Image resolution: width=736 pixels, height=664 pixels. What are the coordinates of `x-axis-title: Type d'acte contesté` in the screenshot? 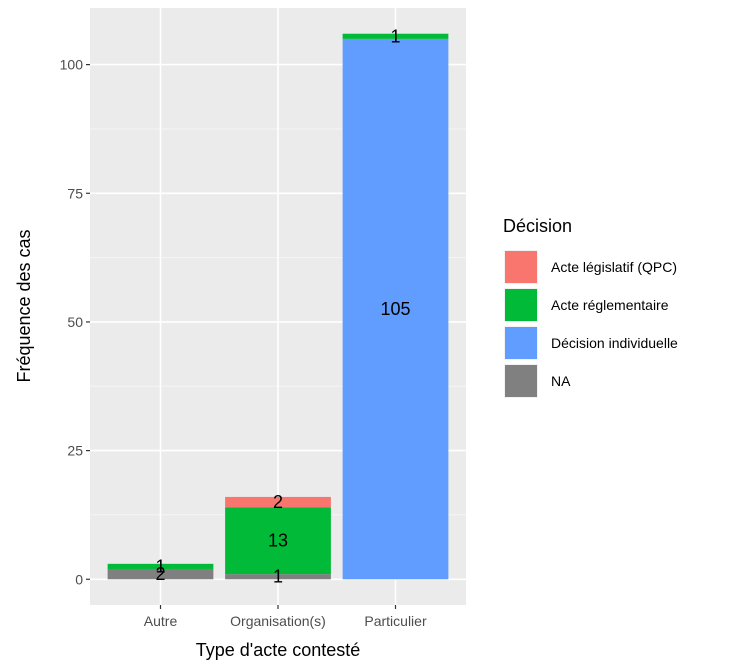 It's located at (278, 650).